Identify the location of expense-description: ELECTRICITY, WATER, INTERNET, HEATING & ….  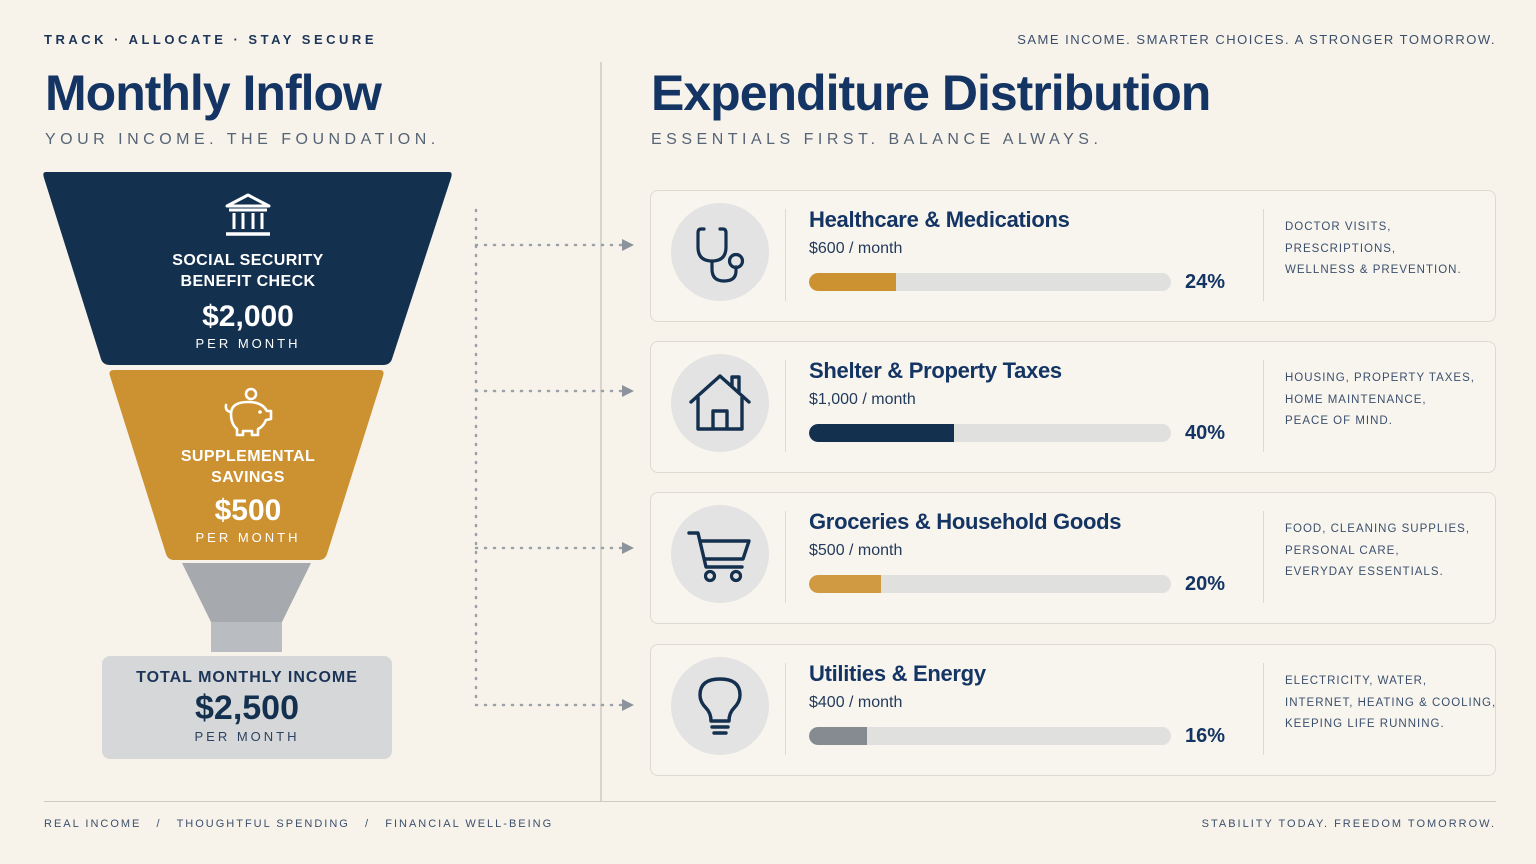
(1390, 703).